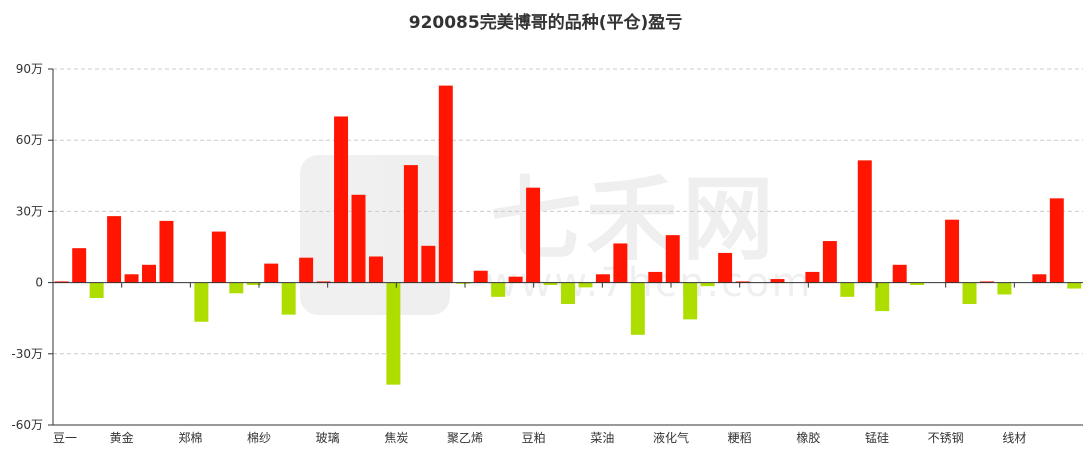 The image size is (1091, 459). What do you see at coordinates (671, 437) in the screenshot?
I see `x-tick-label: 液化气` at bounding box center [671, 437].